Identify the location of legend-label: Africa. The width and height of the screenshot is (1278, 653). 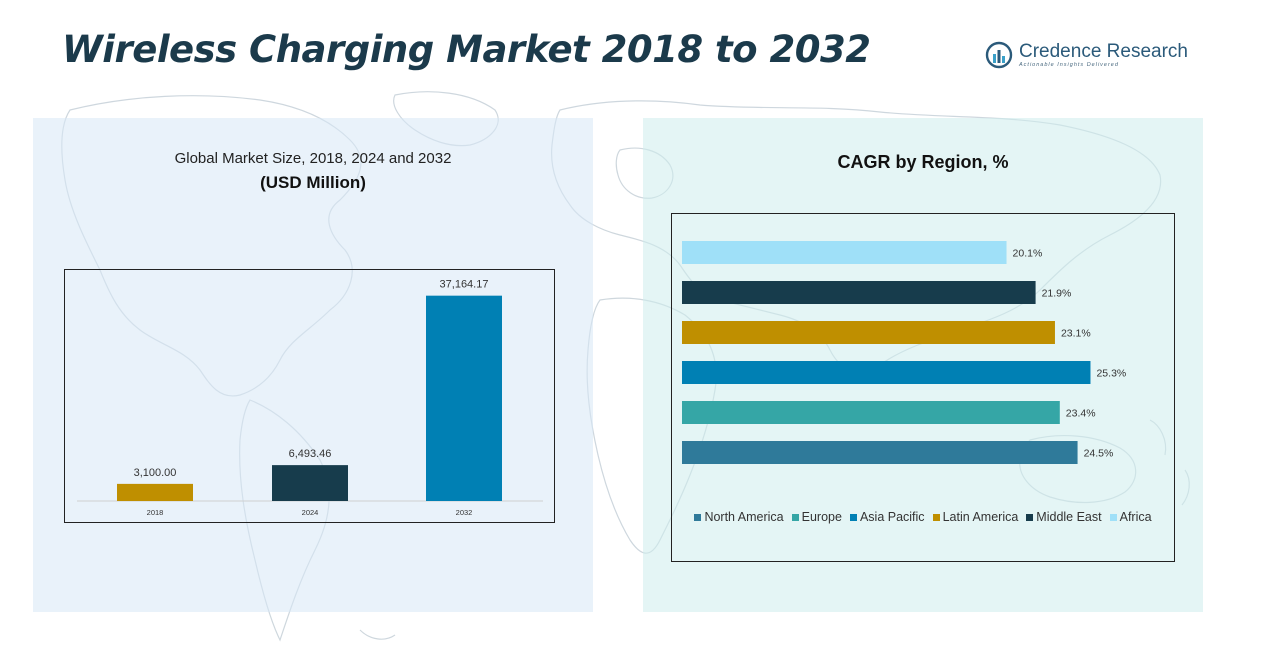
(1135, 517).